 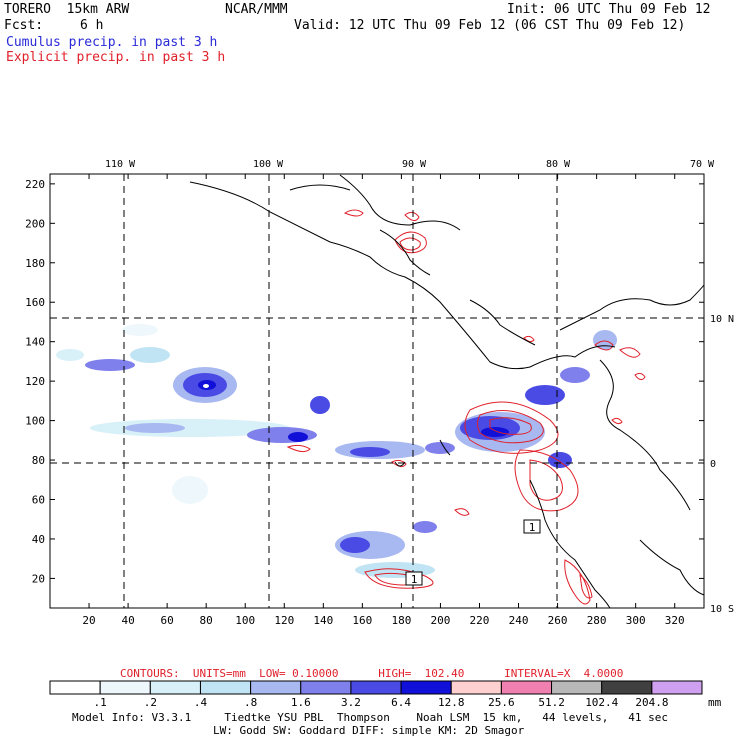 I want to click on x-tick-label: 160, so click(x=362, y=620).